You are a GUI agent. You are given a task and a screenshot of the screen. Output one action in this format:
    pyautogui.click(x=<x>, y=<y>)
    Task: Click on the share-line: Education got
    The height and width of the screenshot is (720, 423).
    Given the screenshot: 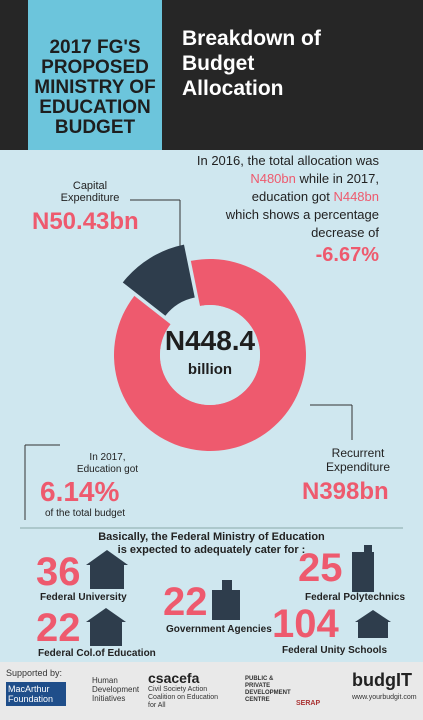 What is the action you would take?
    pyautogui.click(x=107, y=469)
    